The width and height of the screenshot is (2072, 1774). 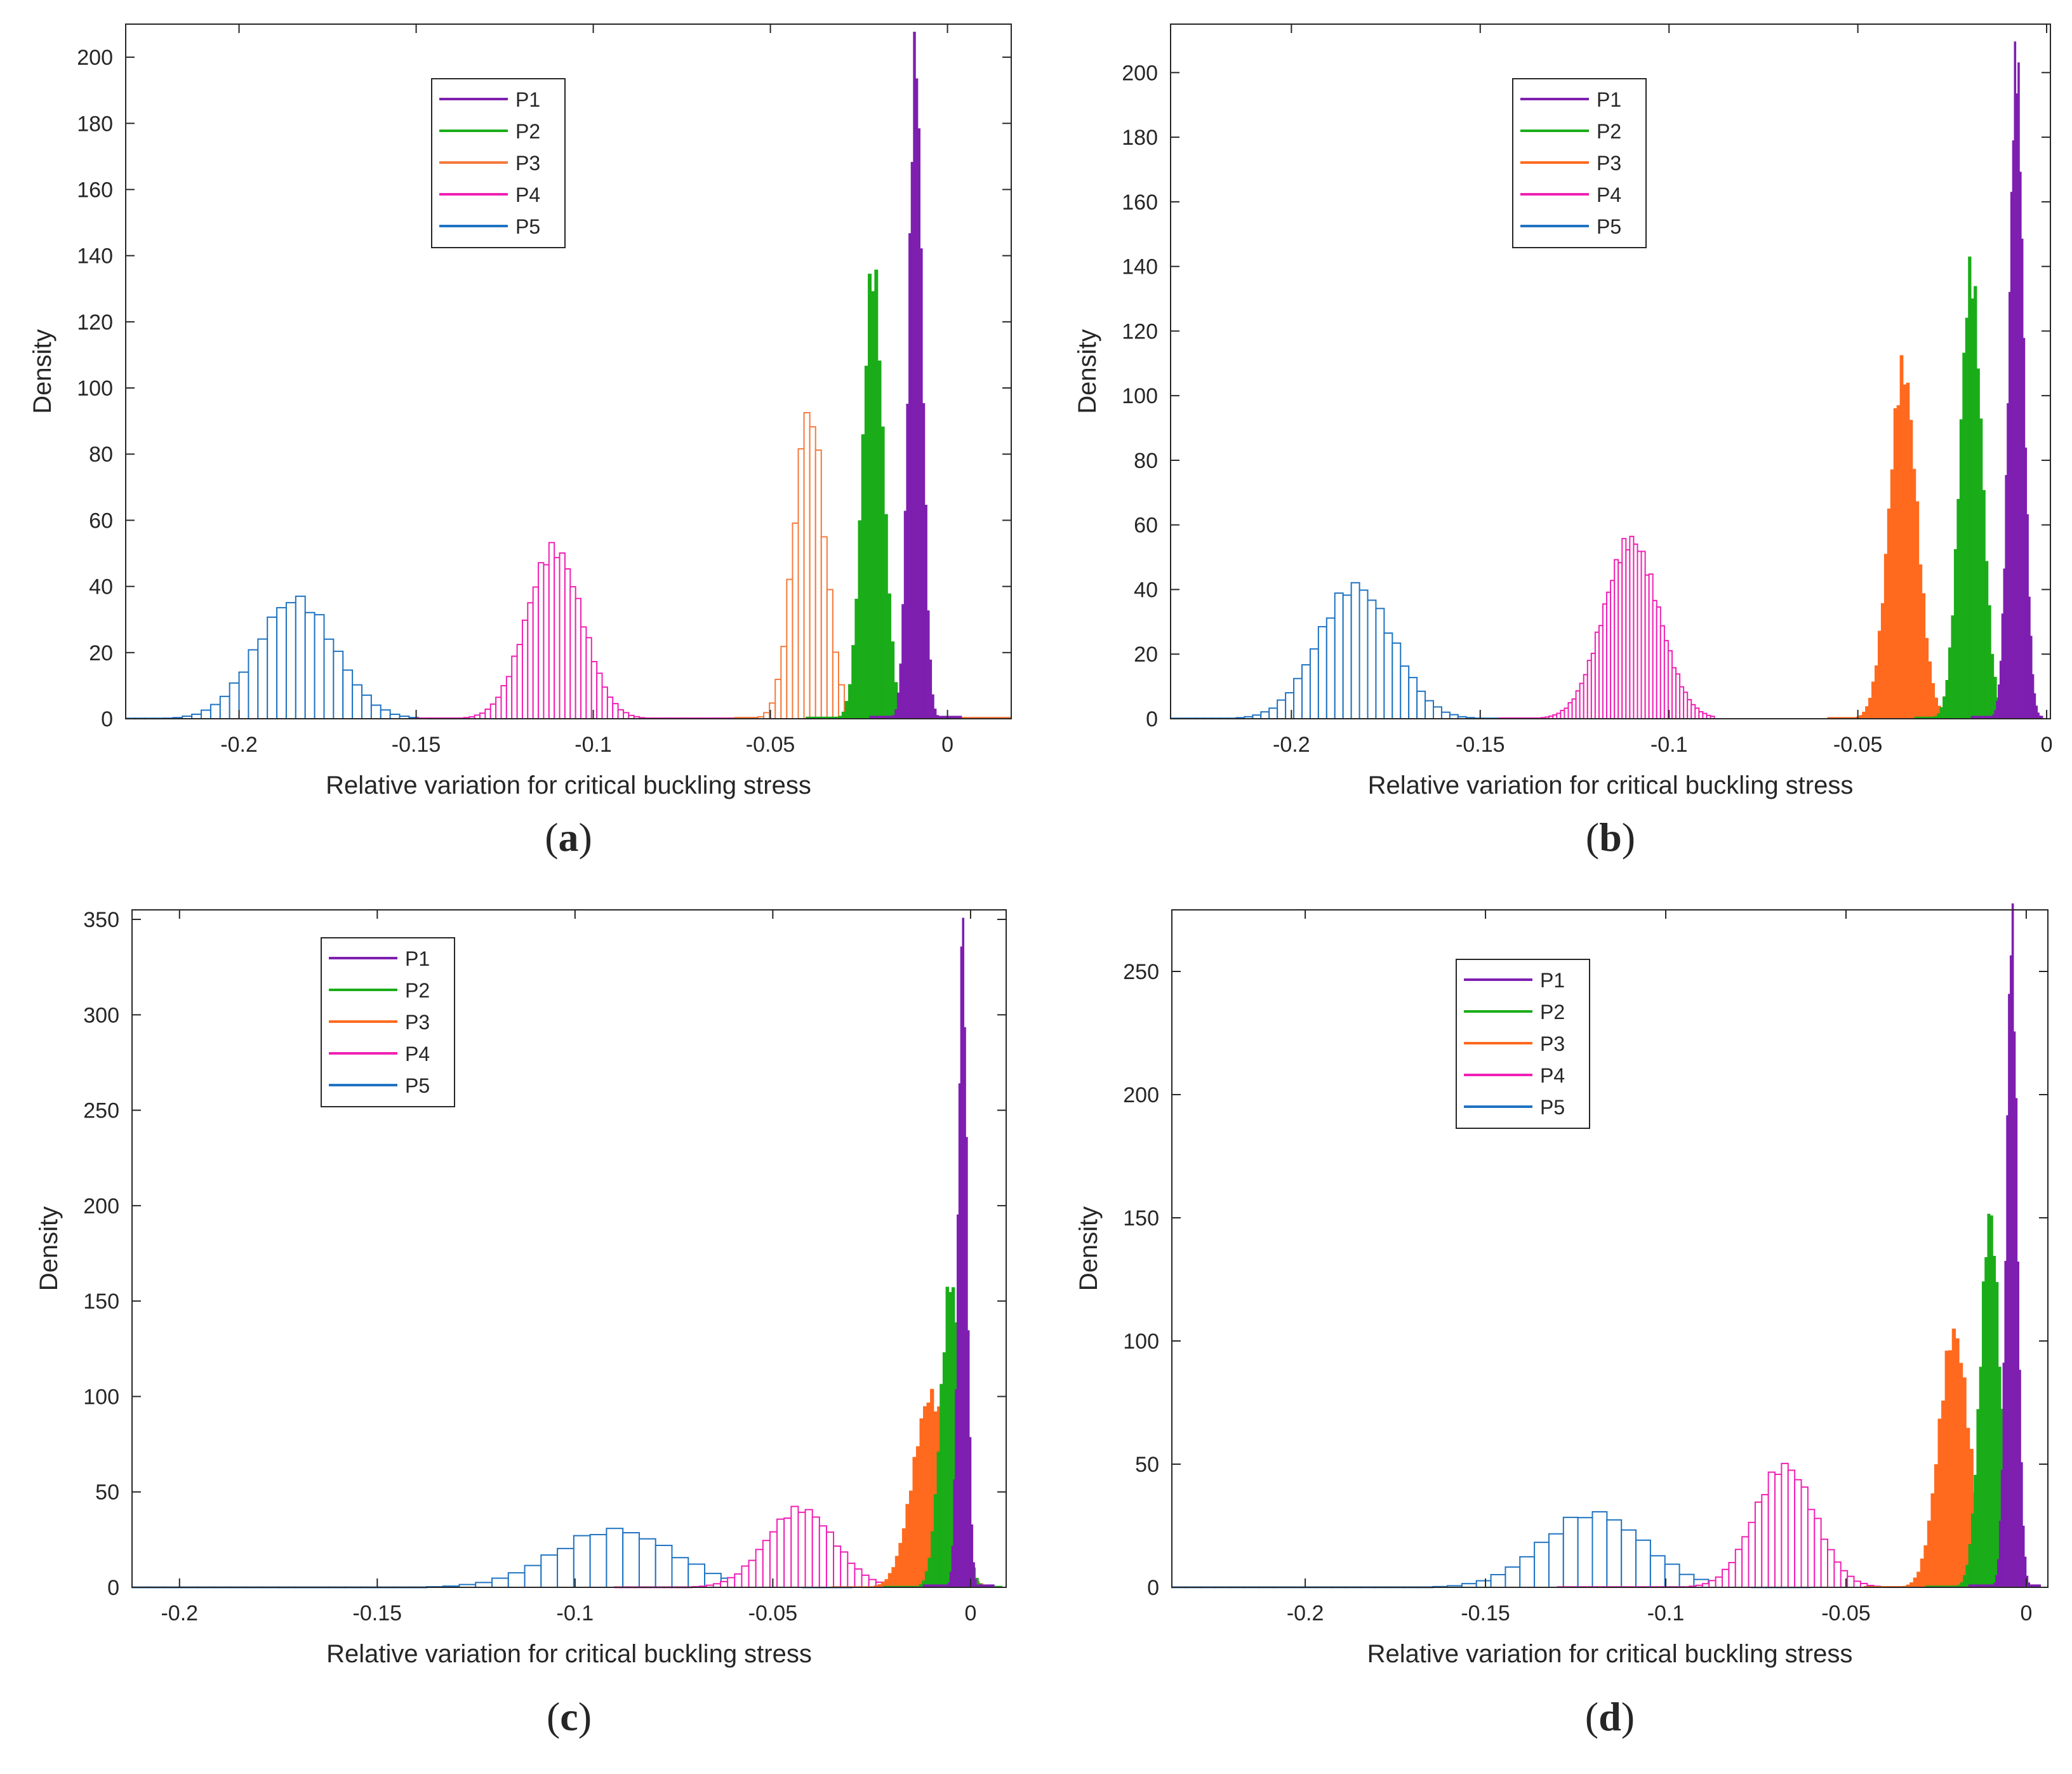 What do you see at coordinates (239, 745) in the screenshot?
I see `chart-a-xtick-label: -0.2` at bounding box center [239, 745].